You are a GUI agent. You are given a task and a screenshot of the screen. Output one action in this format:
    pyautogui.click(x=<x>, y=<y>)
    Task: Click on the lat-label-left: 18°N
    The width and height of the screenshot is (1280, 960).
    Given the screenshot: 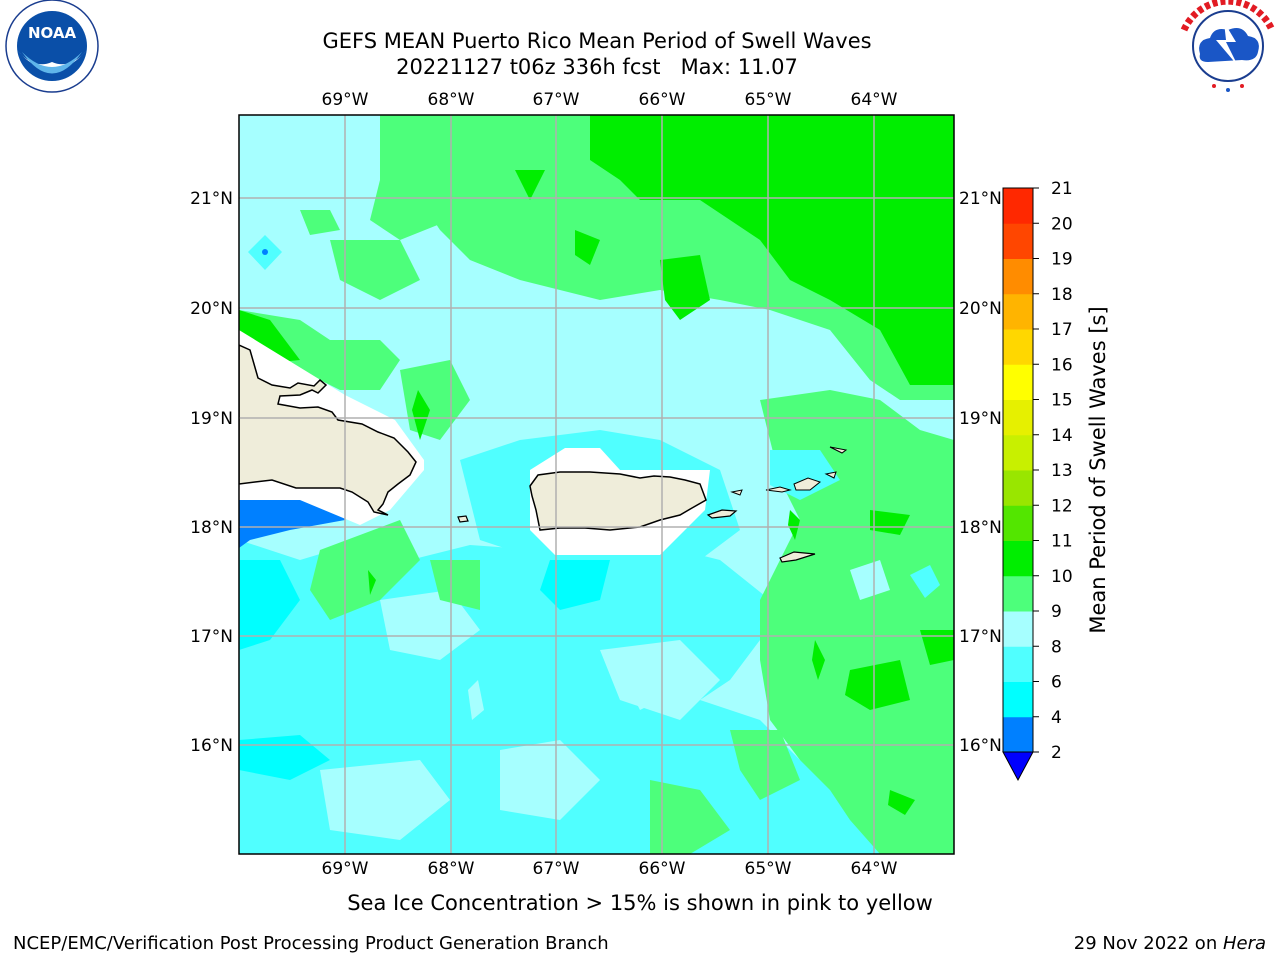 What is the action you would take?
    pyautogui.click(x=211, y=528)
    